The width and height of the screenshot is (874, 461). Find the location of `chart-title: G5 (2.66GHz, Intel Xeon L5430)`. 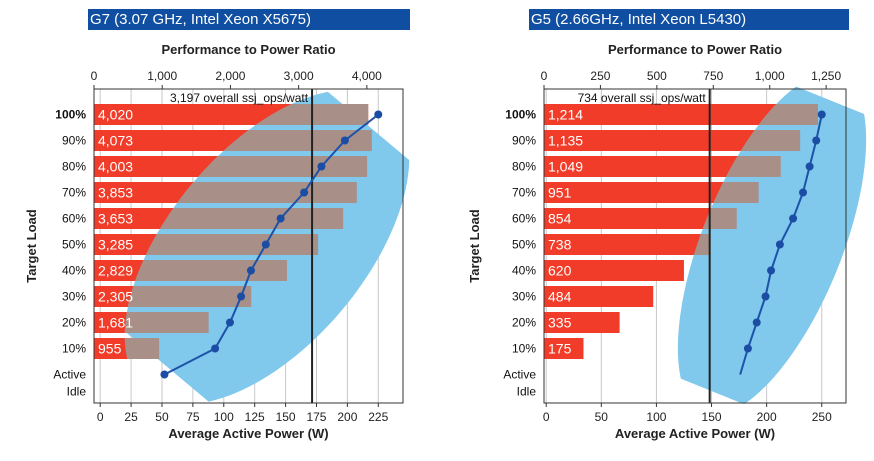

chart-title: G5 (2.66GHz, Intel Xeon L5430) is located at coordinates (689, 19).